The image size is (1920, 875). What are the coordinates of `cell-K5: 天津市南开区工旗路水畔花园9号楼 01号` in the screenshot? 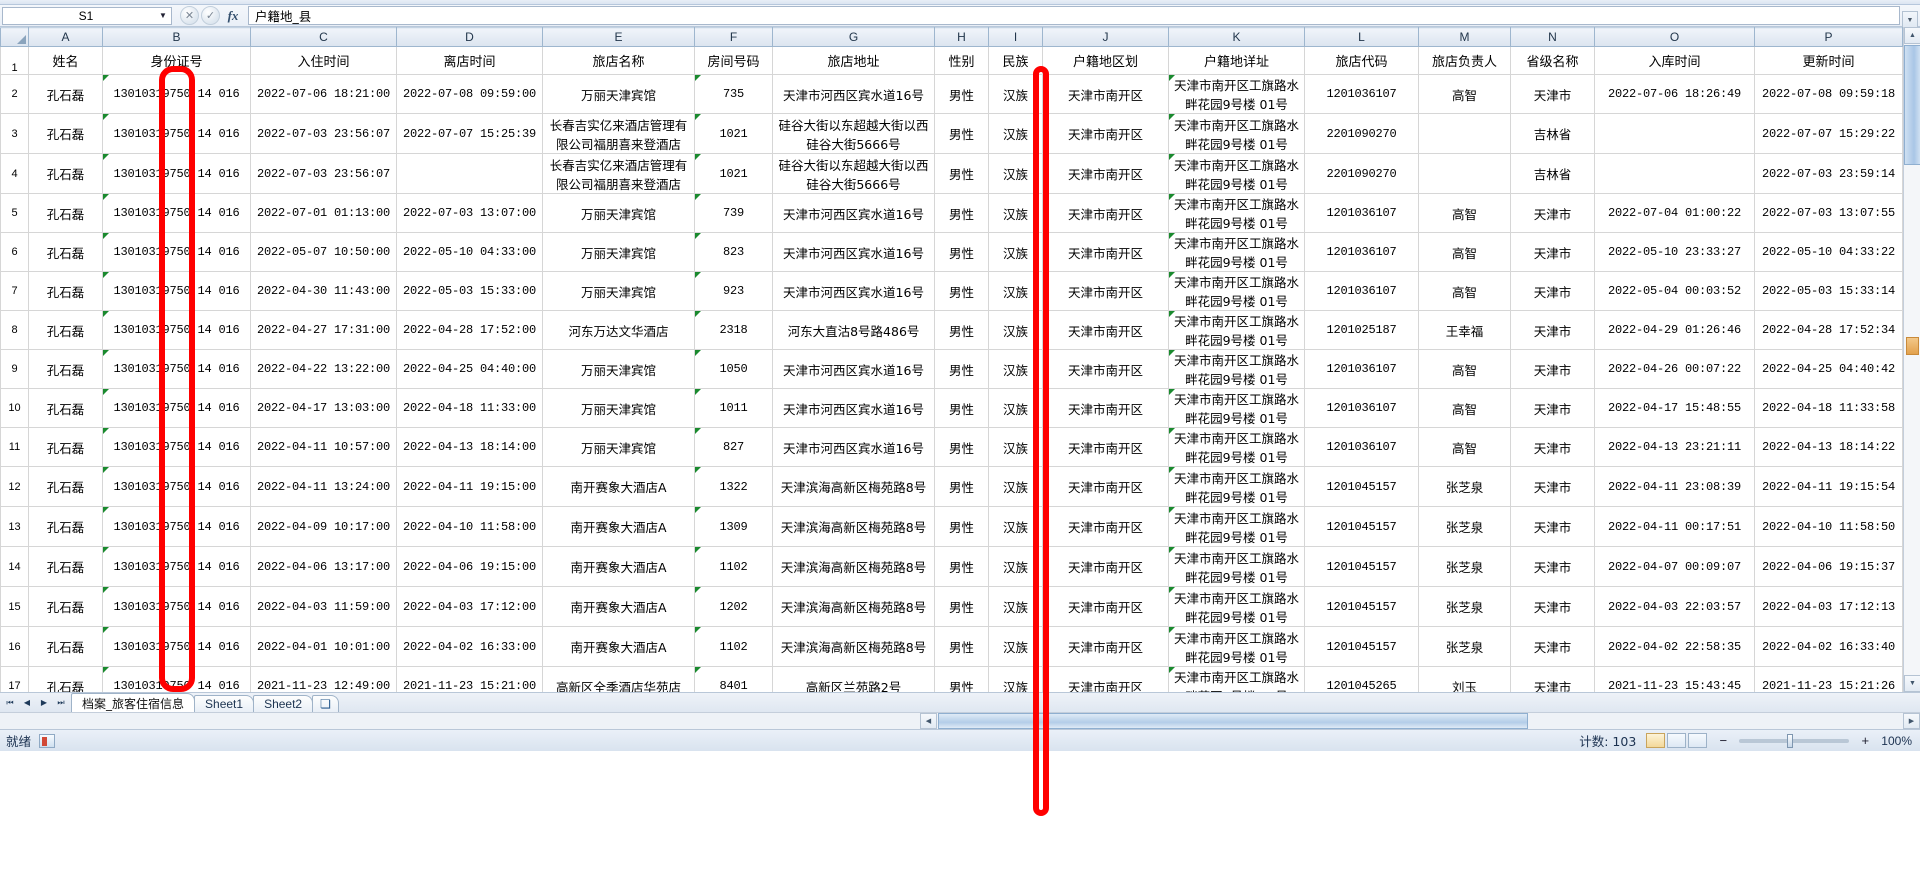 It's located at (1236, 213).